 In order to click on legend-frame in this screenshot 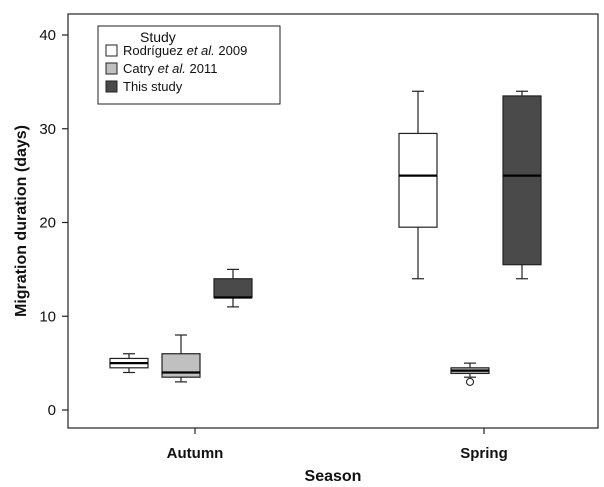, I will do `click(189, 65)`.